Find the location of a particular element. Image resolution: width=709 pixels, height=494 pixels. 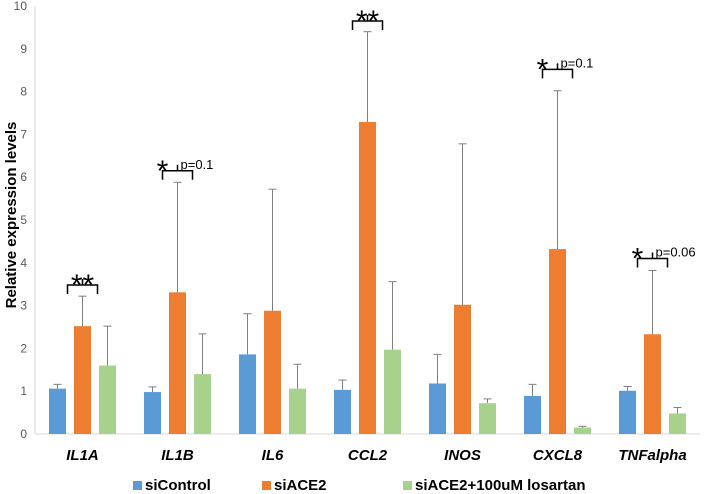

significance-il1b: * p=0.1 is located at coordinates (185, 171).